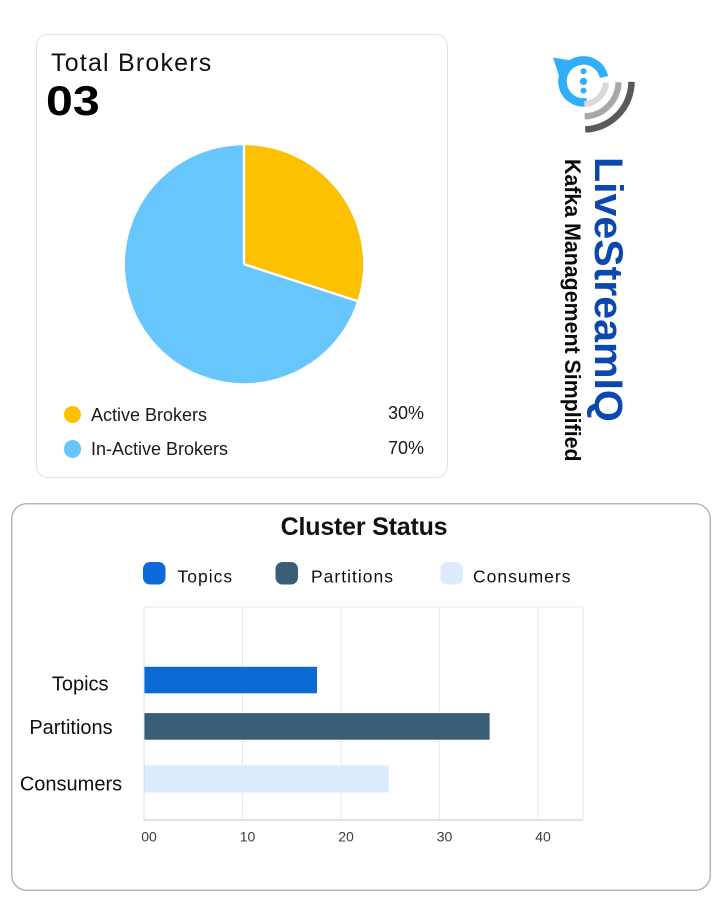 This screenshot has height=913, width=726. I want to click on svg-text: 20, so click(346, 837).